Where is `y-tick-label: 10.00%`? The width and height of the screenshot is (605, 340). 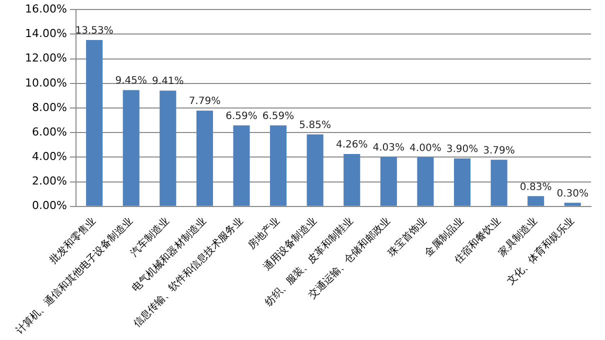
y-tick-label: 10.00% is located at coordinates (45, 83).